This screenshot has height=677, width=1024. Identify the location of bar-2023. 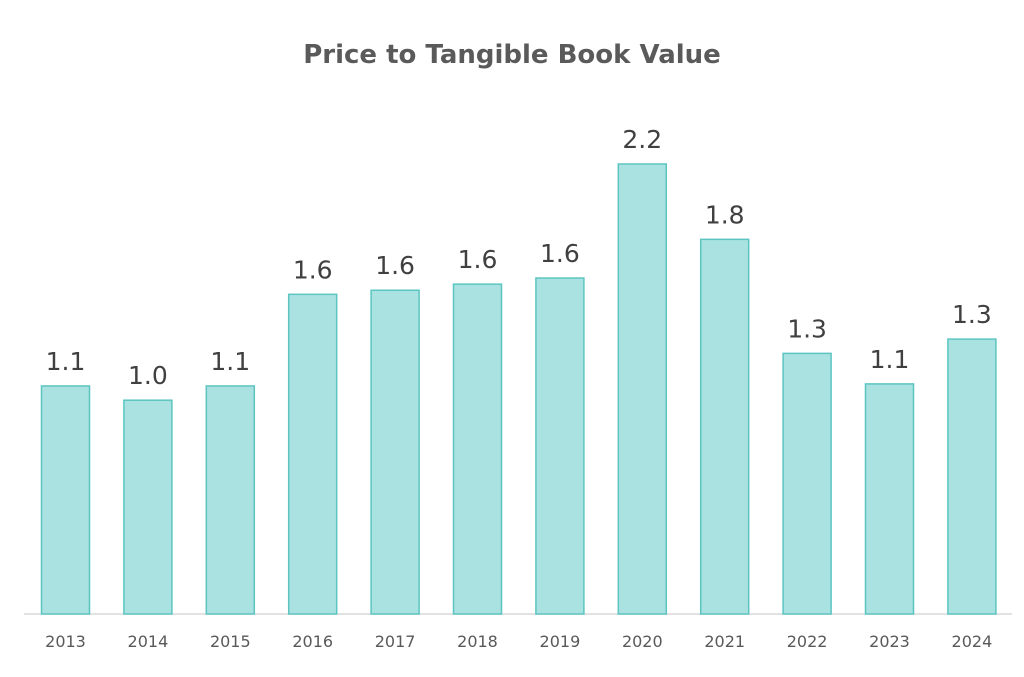
(889, 499).